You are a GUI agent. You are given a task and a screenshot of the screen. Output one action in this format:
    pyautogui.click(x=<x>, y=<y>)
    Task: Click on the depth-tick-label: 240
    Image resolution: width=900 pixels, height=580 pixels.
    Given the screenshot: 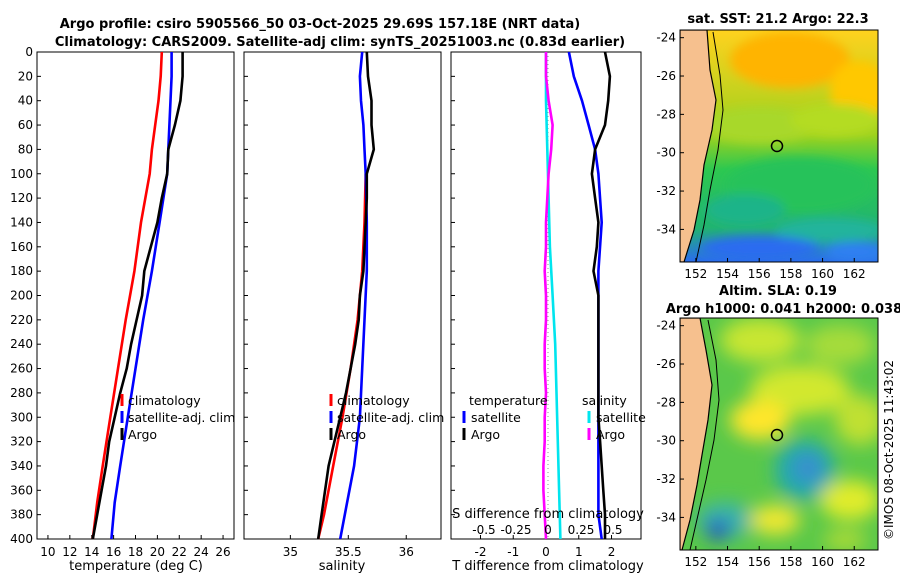 What is the action you would take?
    pyautogui.click(x=21, y=344)
    